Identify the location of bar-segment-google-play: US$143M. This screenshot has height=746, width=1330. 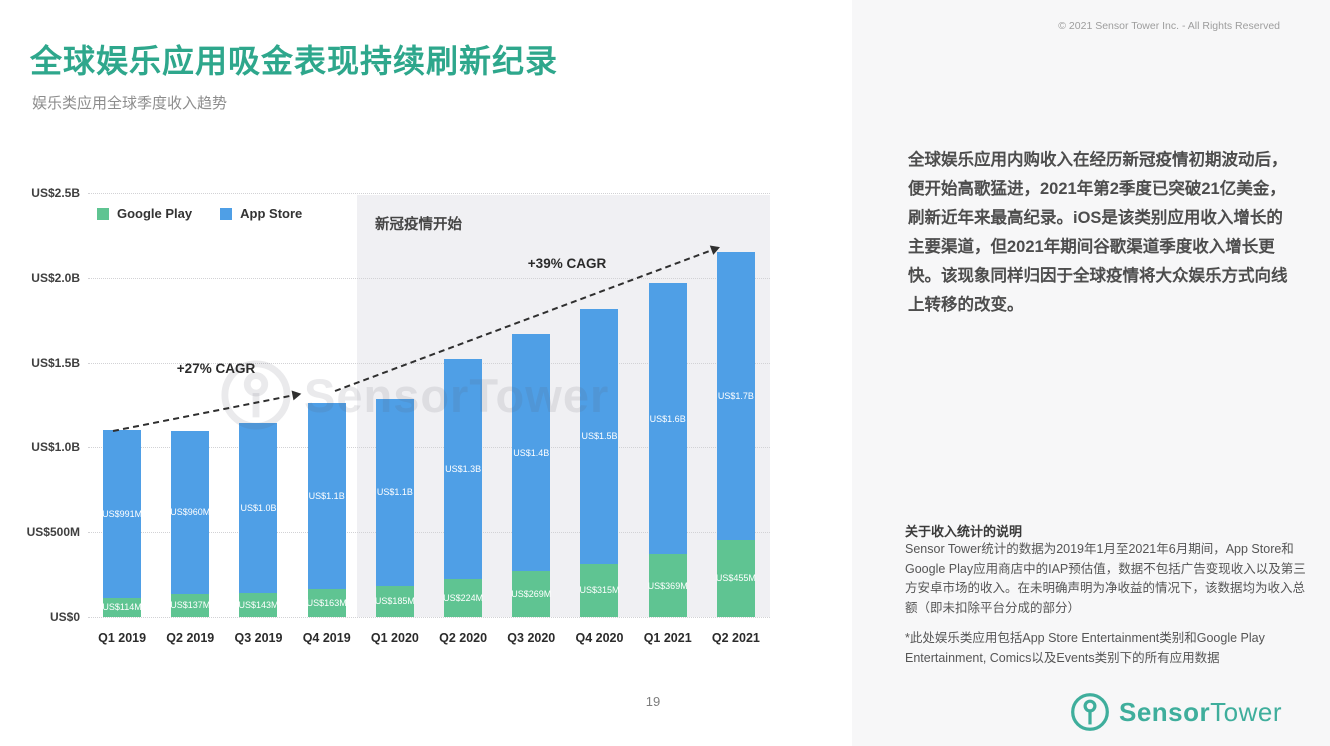
(258, 604).